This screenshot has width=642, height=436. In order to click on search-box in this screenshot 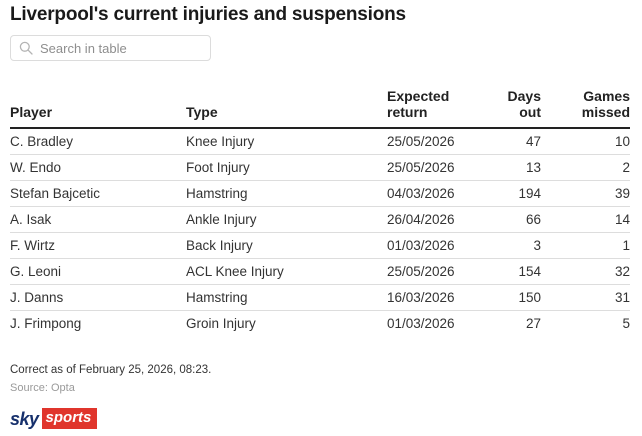, I will do `click(110, 48)`.